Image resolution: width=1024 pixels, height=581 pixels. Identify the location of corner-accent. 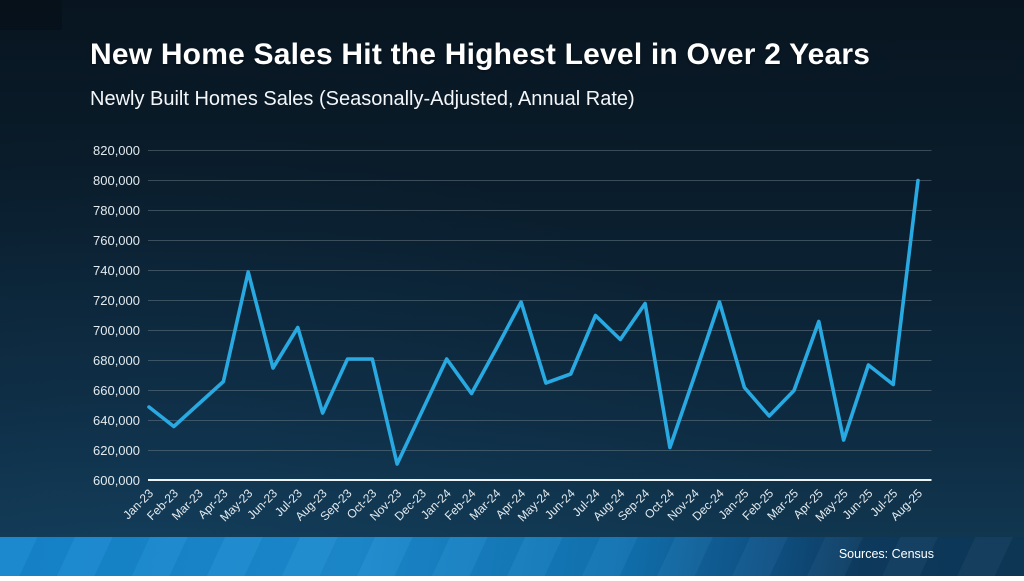
(31, 15).